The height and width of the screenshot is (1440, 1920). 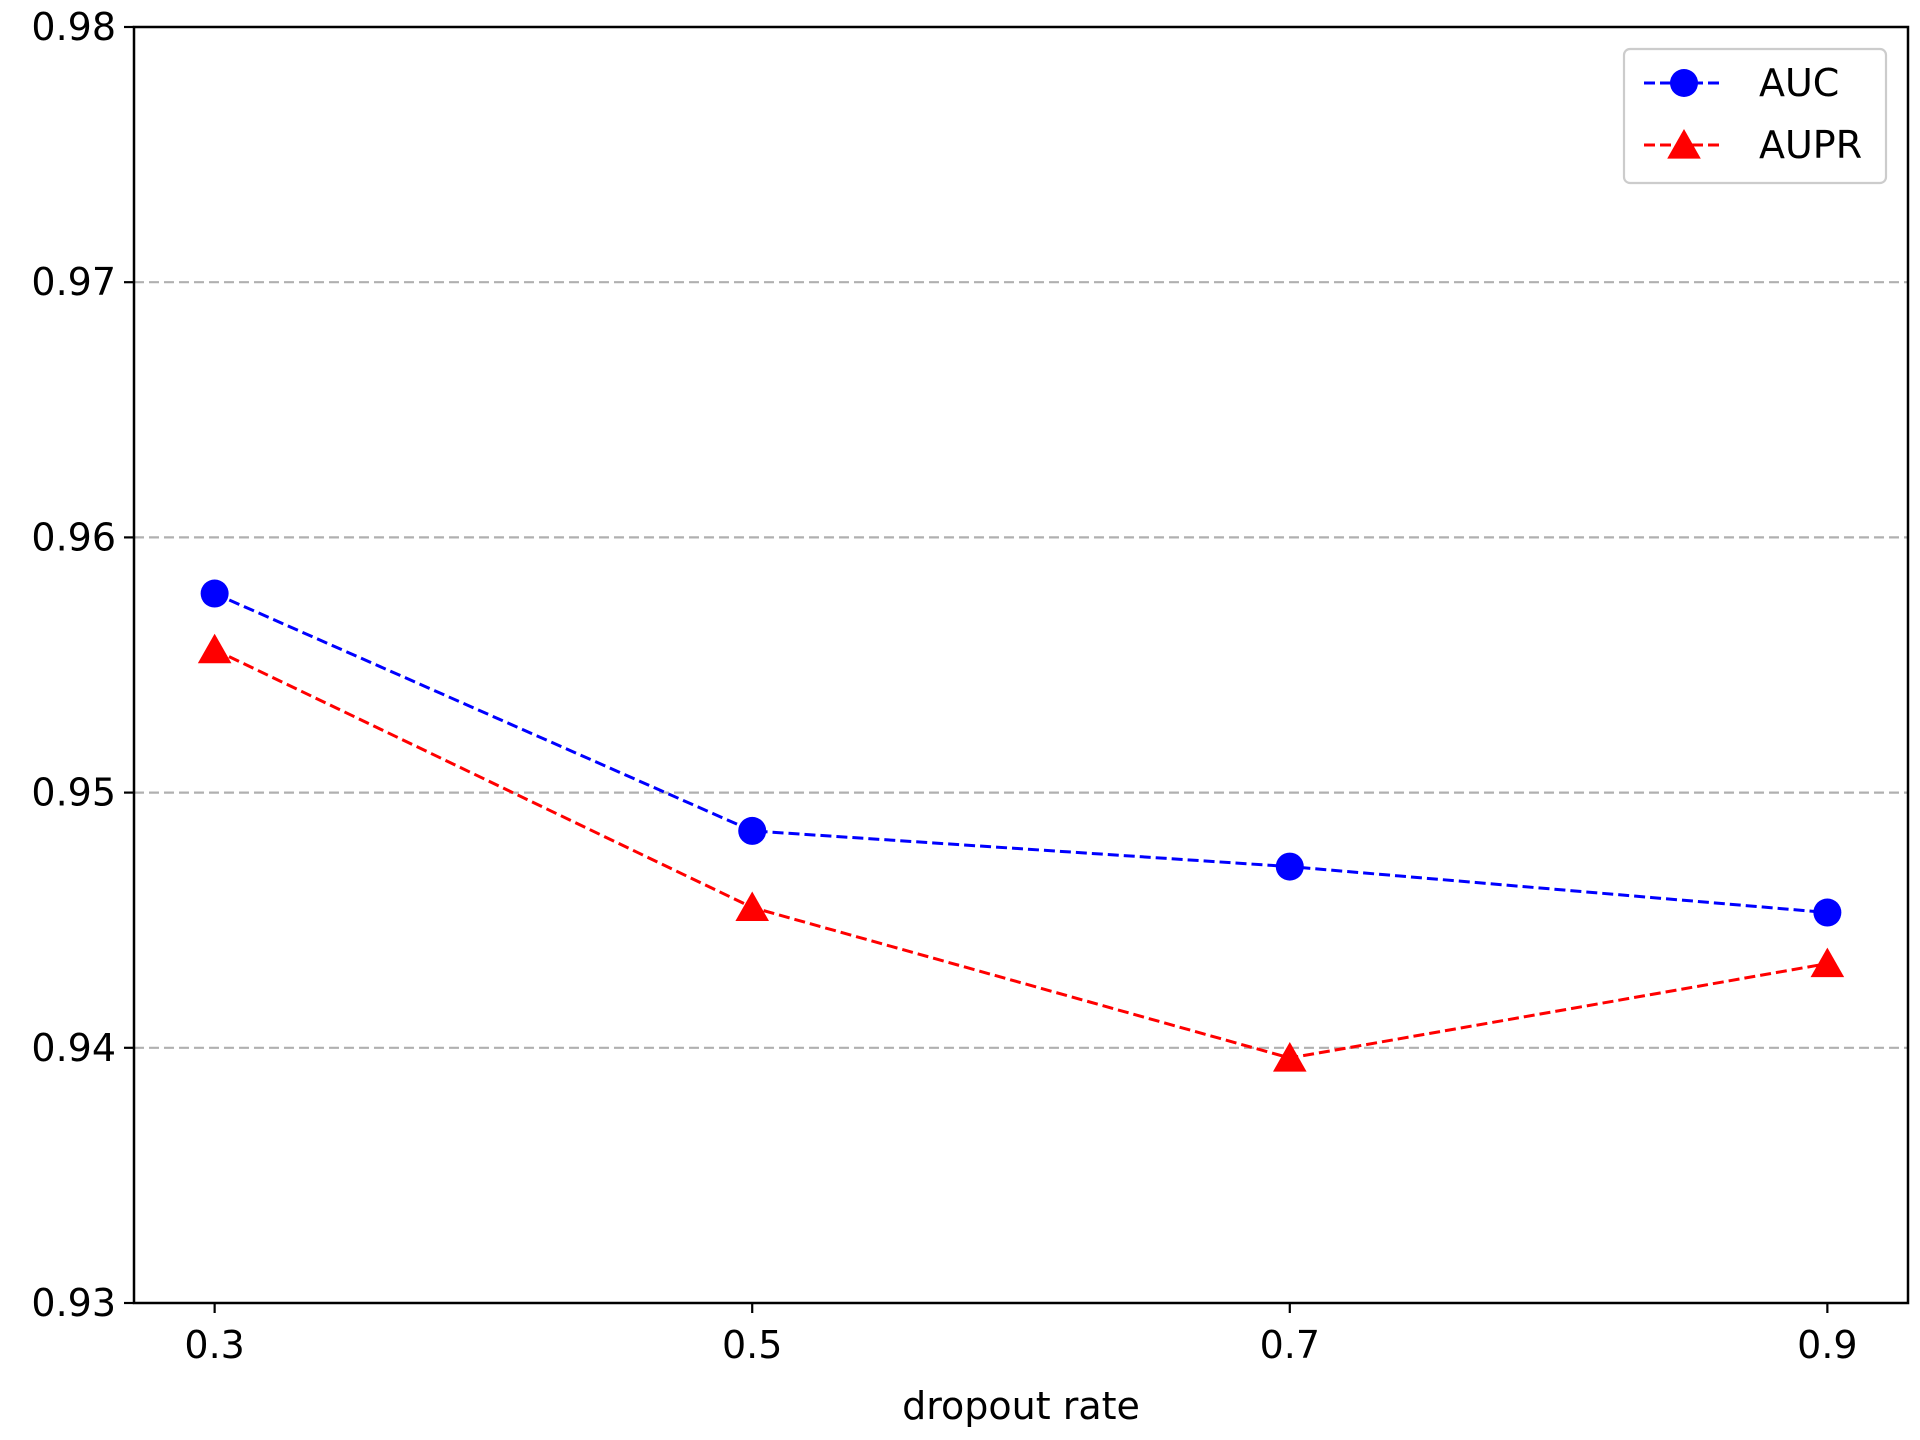 What do you see at coordinates (1810, 145) in the screenshot?
I see `legend-label-aupr: AUPR` at bounding box center [1810, 145].